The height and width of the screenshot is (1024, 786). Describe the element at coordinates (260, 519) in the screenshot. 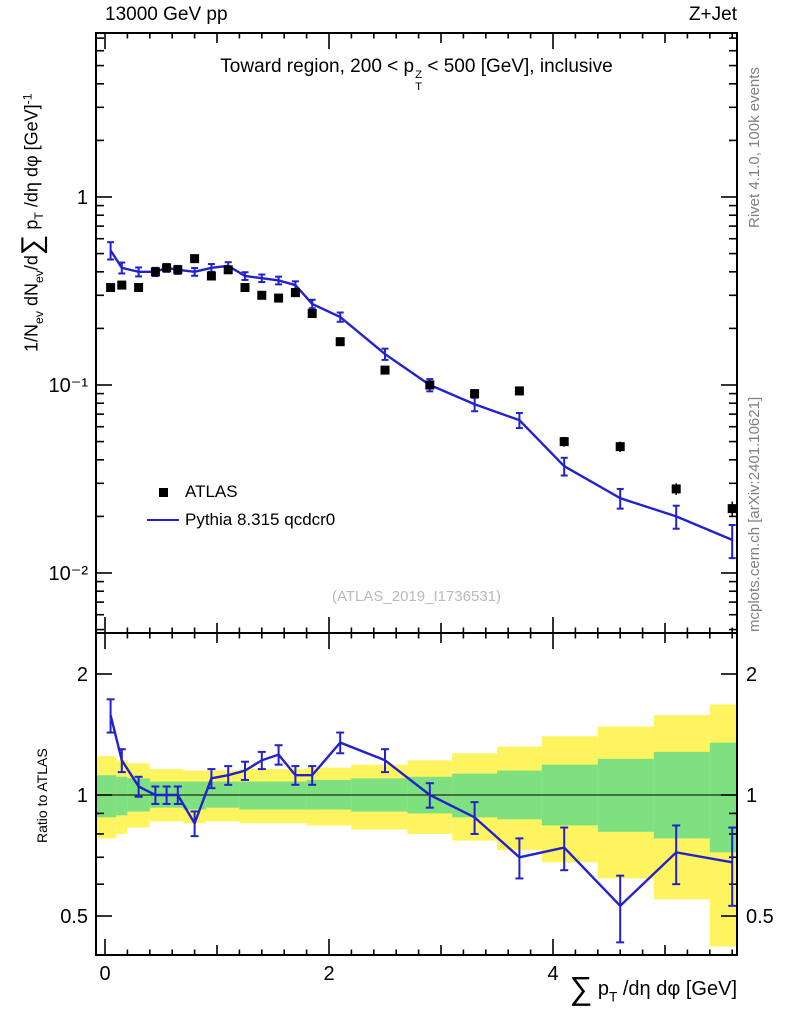

I see `legend-label-pythia: Pythia 8.315 qcdcr0` at that location.